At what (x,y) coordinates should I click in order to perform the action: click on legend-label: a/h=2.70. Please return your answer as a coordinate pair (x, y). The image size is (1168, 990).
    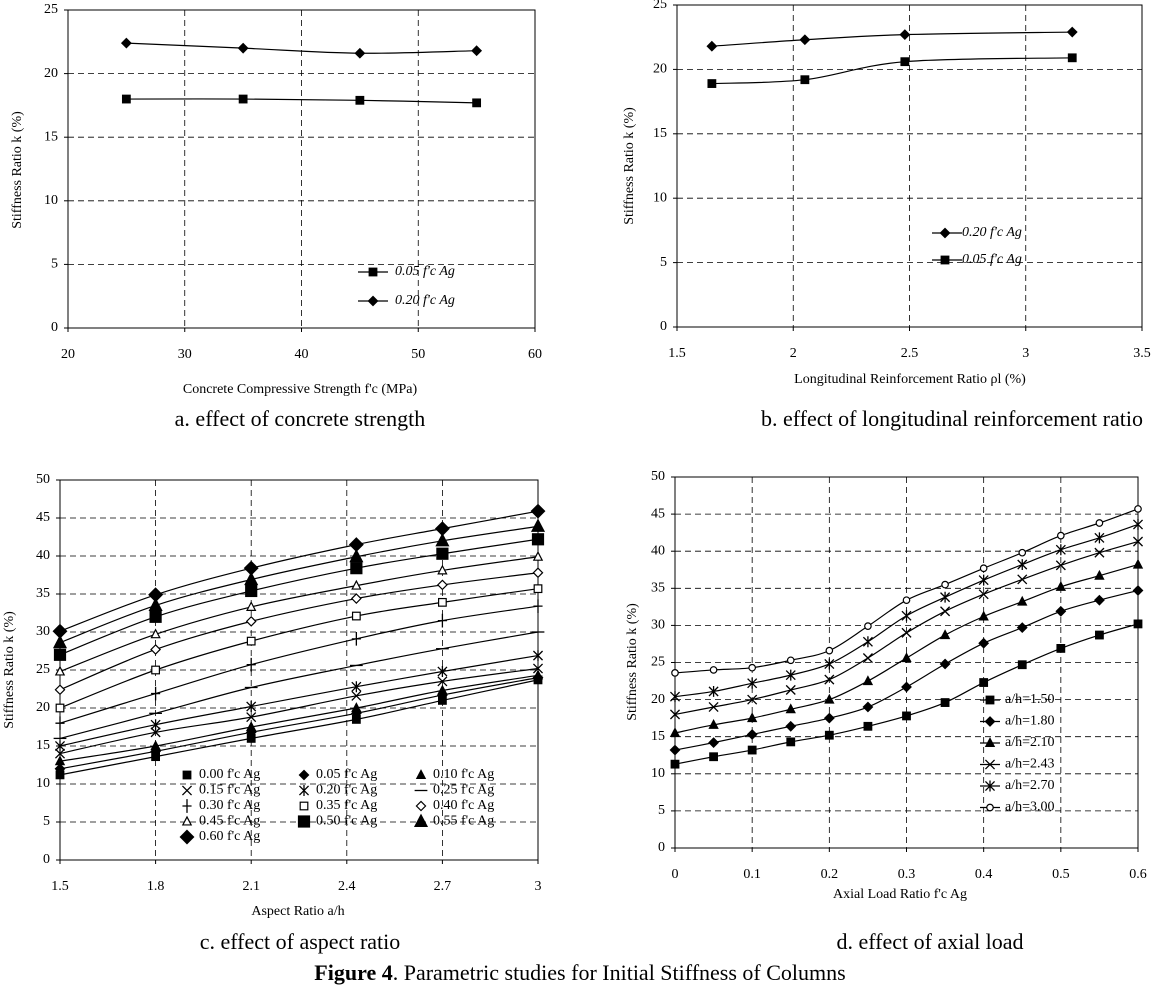
    Looking at the image, I should click on (1030, 785).